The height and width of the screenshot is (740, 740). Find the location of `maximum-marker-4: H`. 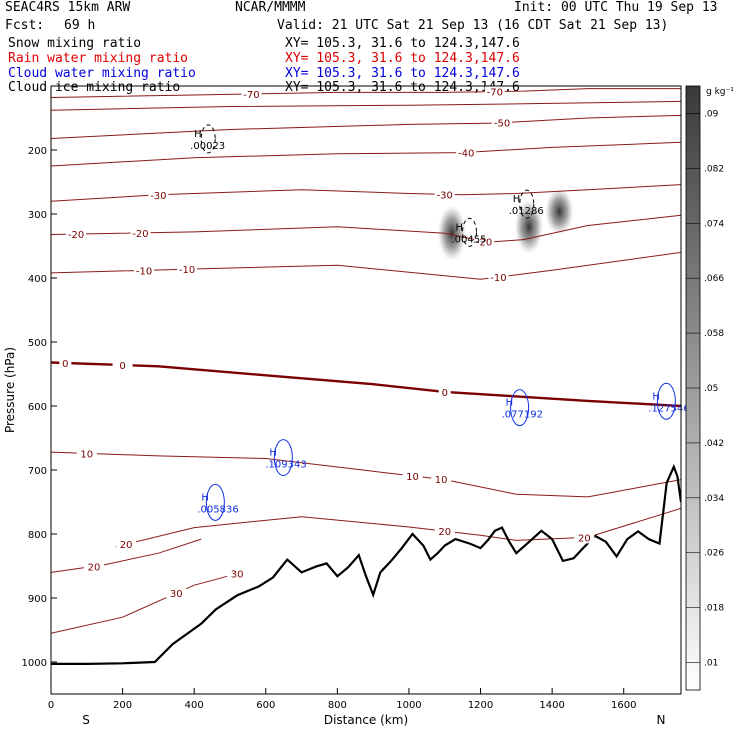

maximum-marker-4: H is located at coordinates (205, 497).